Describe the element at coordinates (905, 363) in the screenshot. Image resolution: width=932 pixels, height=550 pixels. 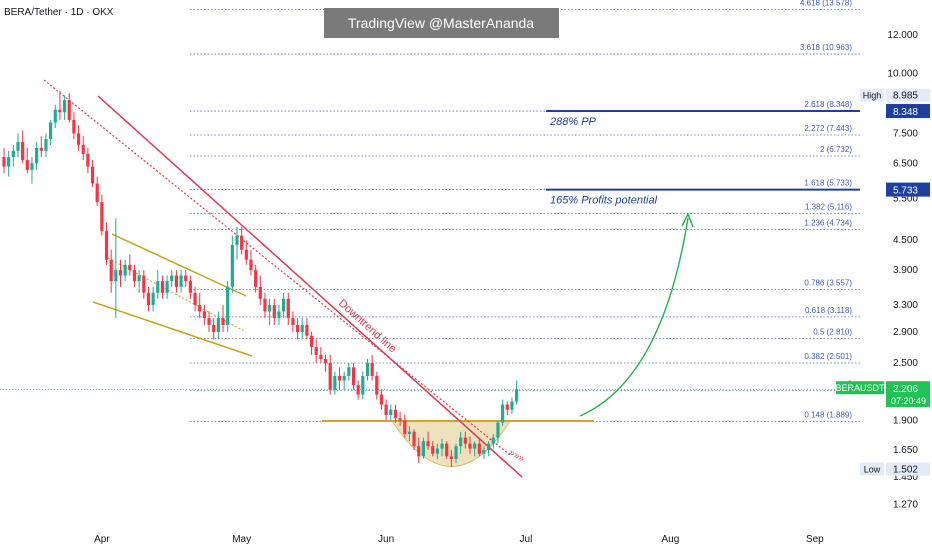
I see `y-tick-label: 2.500` at that location.